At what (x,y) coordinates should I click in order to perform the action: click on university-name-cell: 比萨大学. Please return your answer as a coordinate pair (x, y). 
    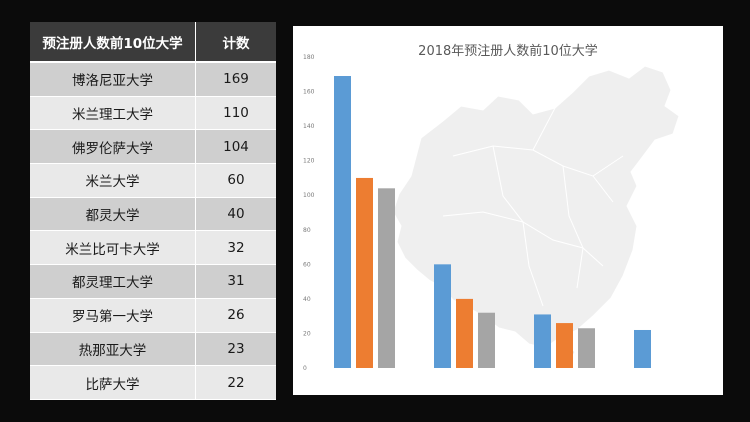
    Looking at the image, I should click on (113, 382).